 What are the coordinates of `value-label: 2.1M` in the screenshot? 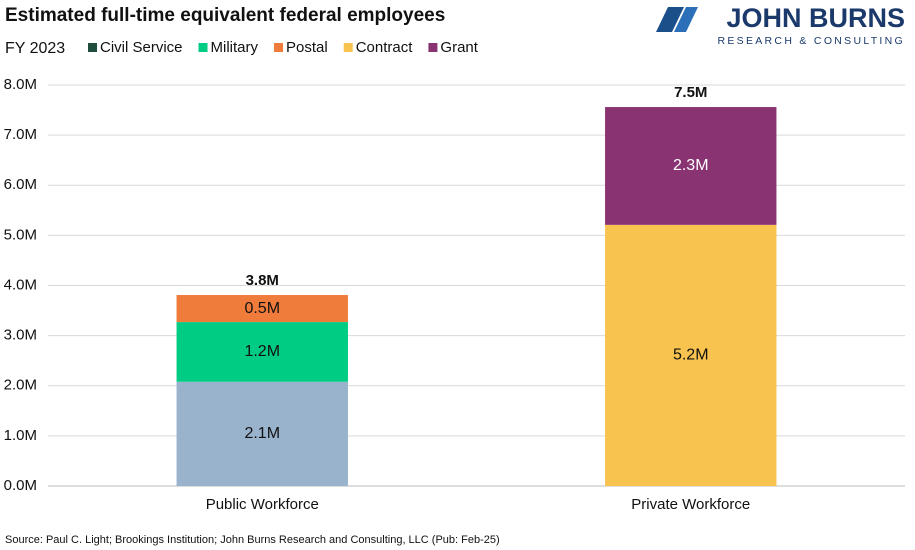 It's located at (262, 433).